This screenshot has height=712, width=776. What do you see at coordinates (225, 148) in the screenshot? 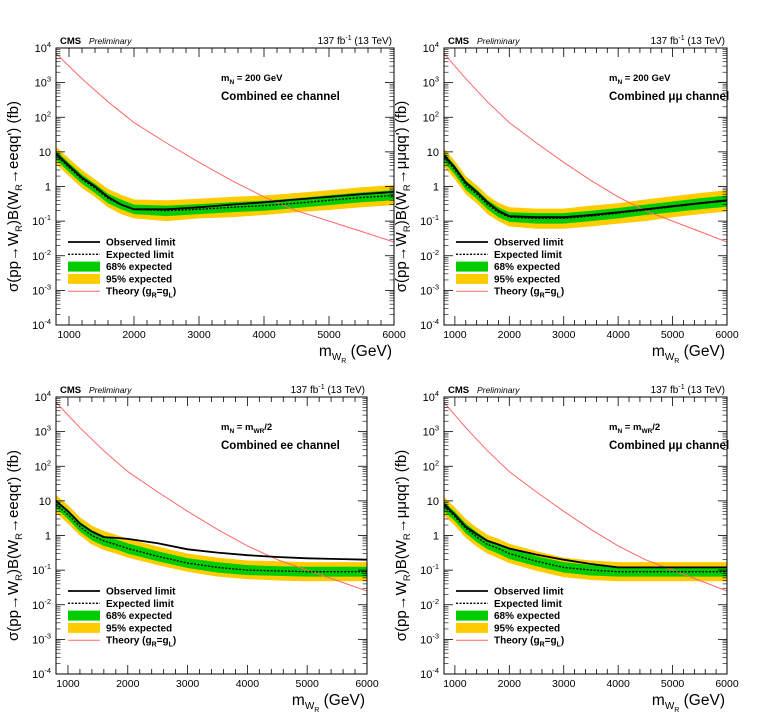
I see `theory-curve` at bounding box center [225, 148].